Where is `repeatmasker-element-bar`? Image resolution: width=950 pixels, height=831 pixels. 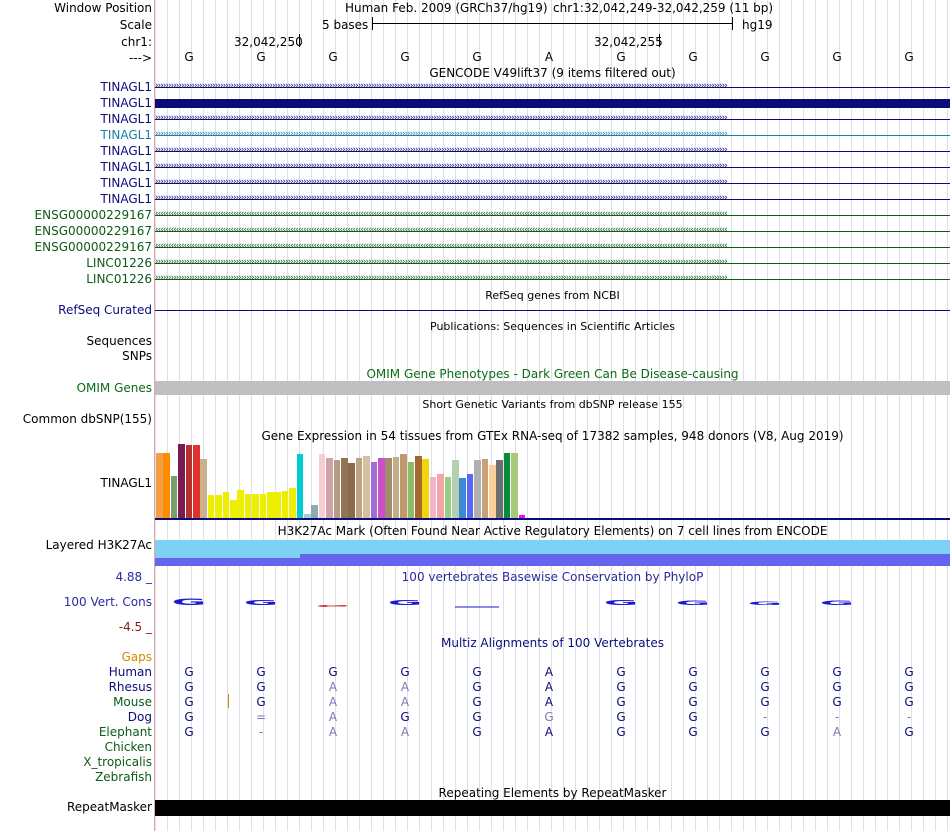
repeatmasker-element-bar is located at coordinates (552, 808).